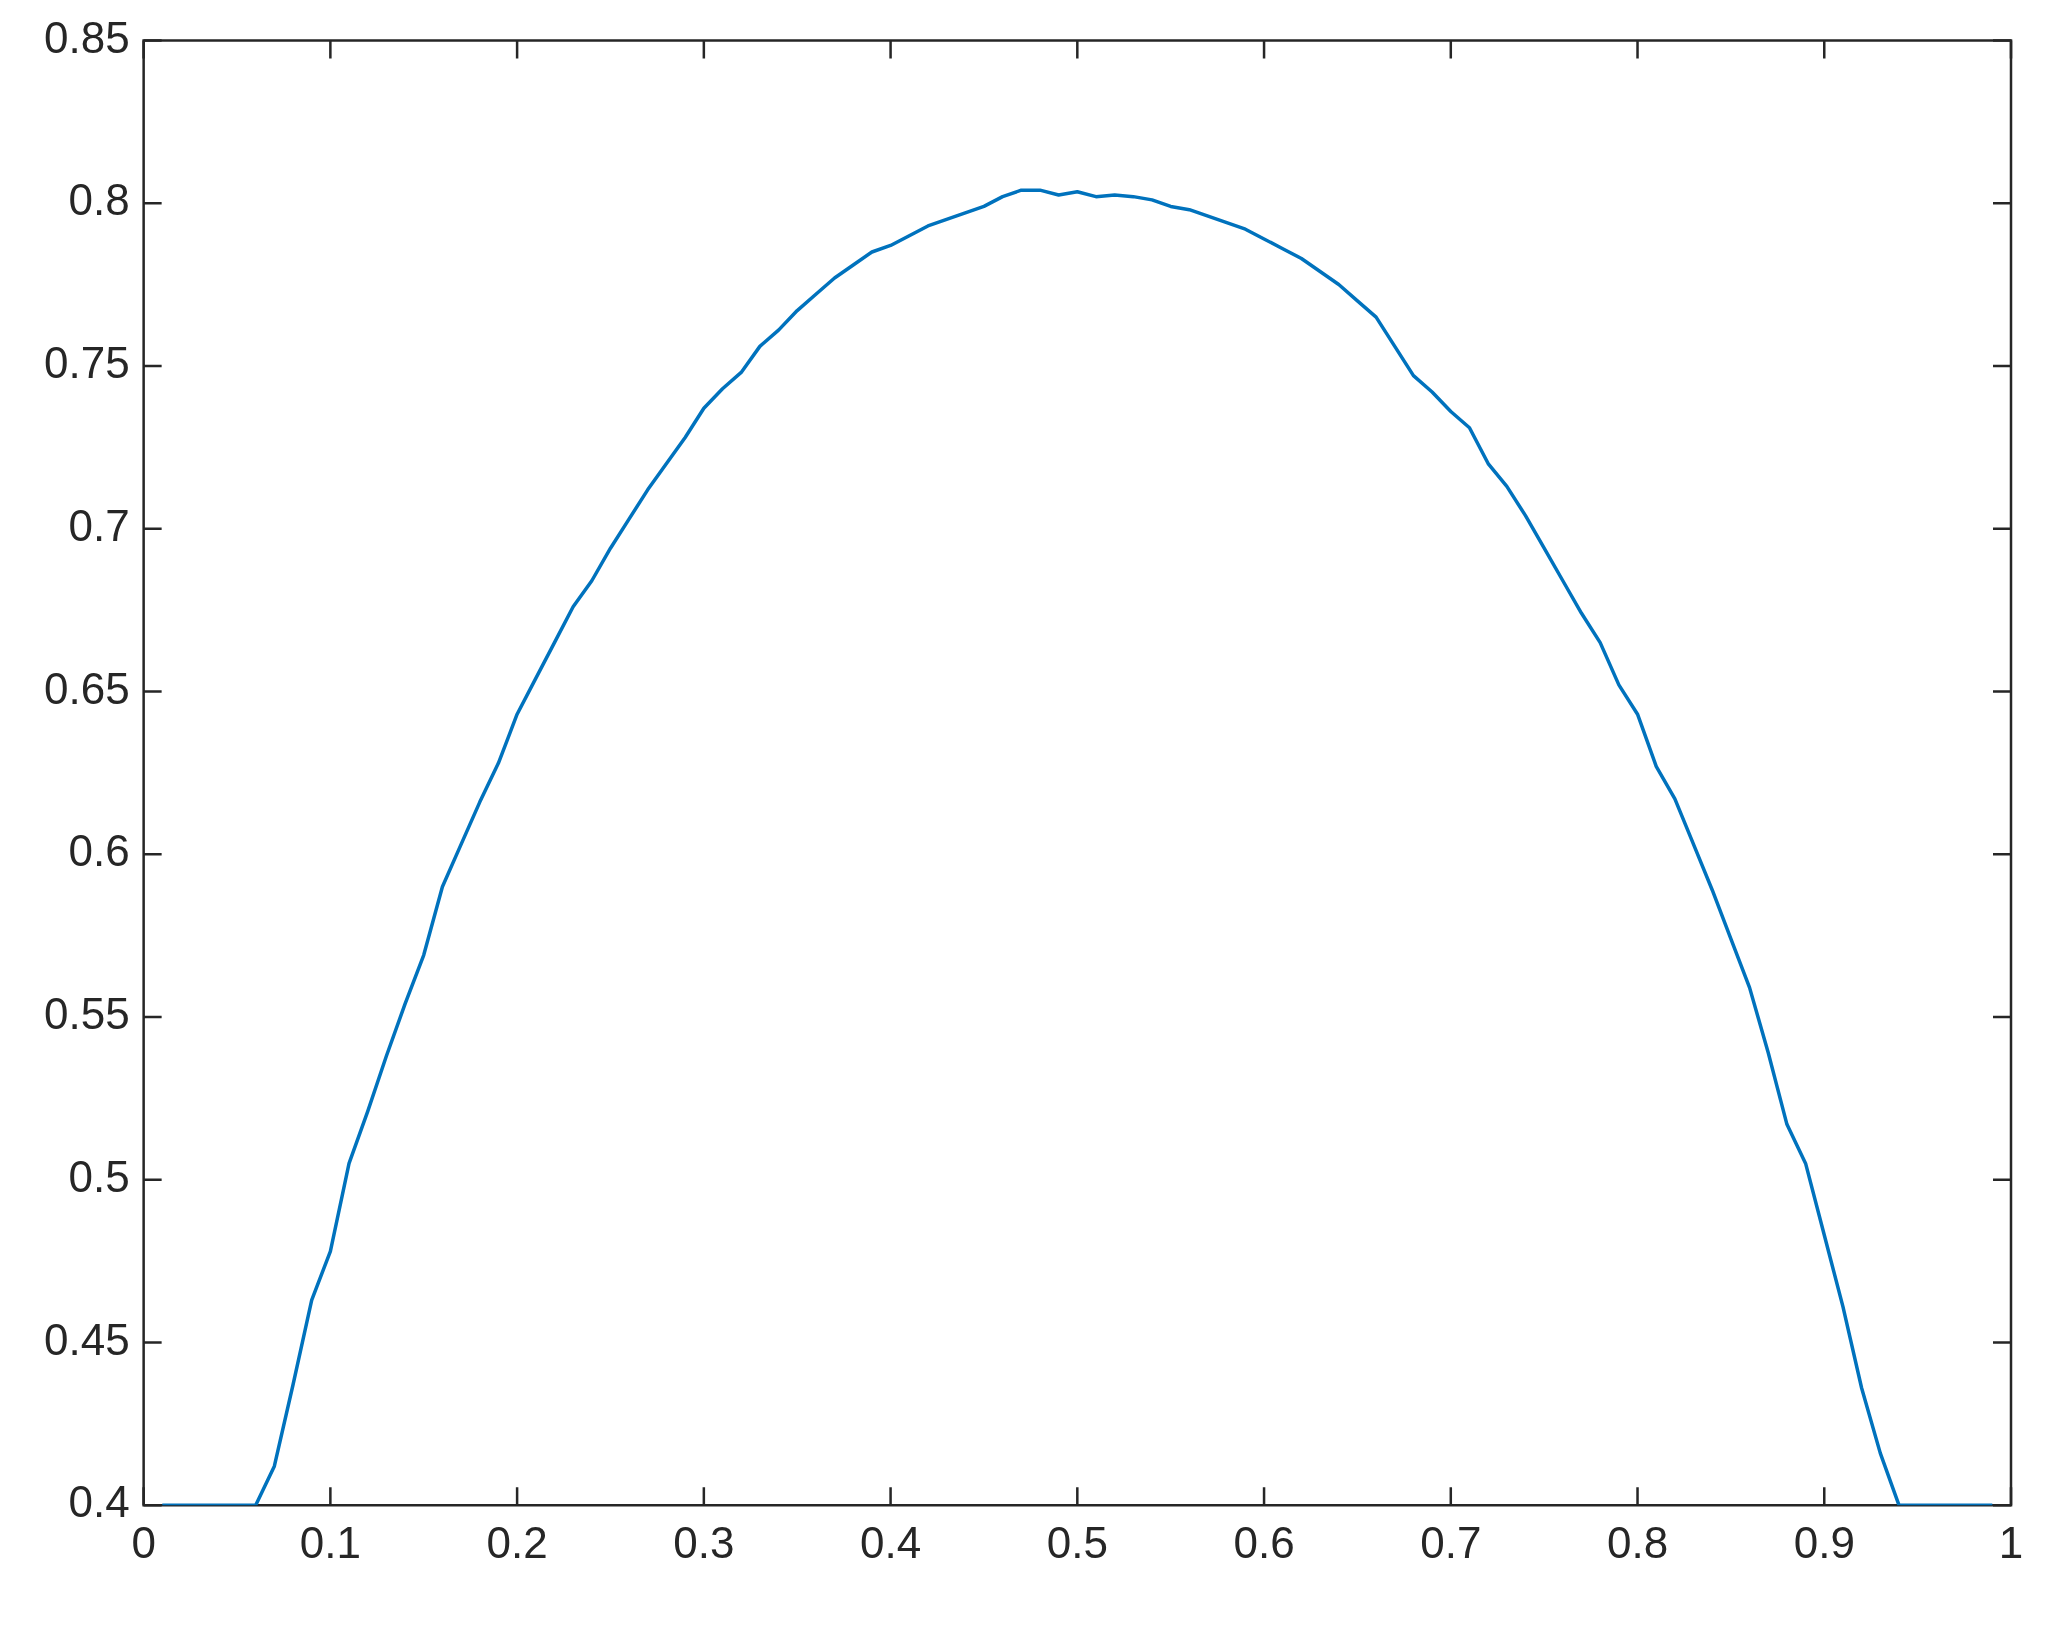 Image resolution: width=2061 pixels, height=1626 pixels. I want to click on x-tick-label: 0, so click(143, 1542).